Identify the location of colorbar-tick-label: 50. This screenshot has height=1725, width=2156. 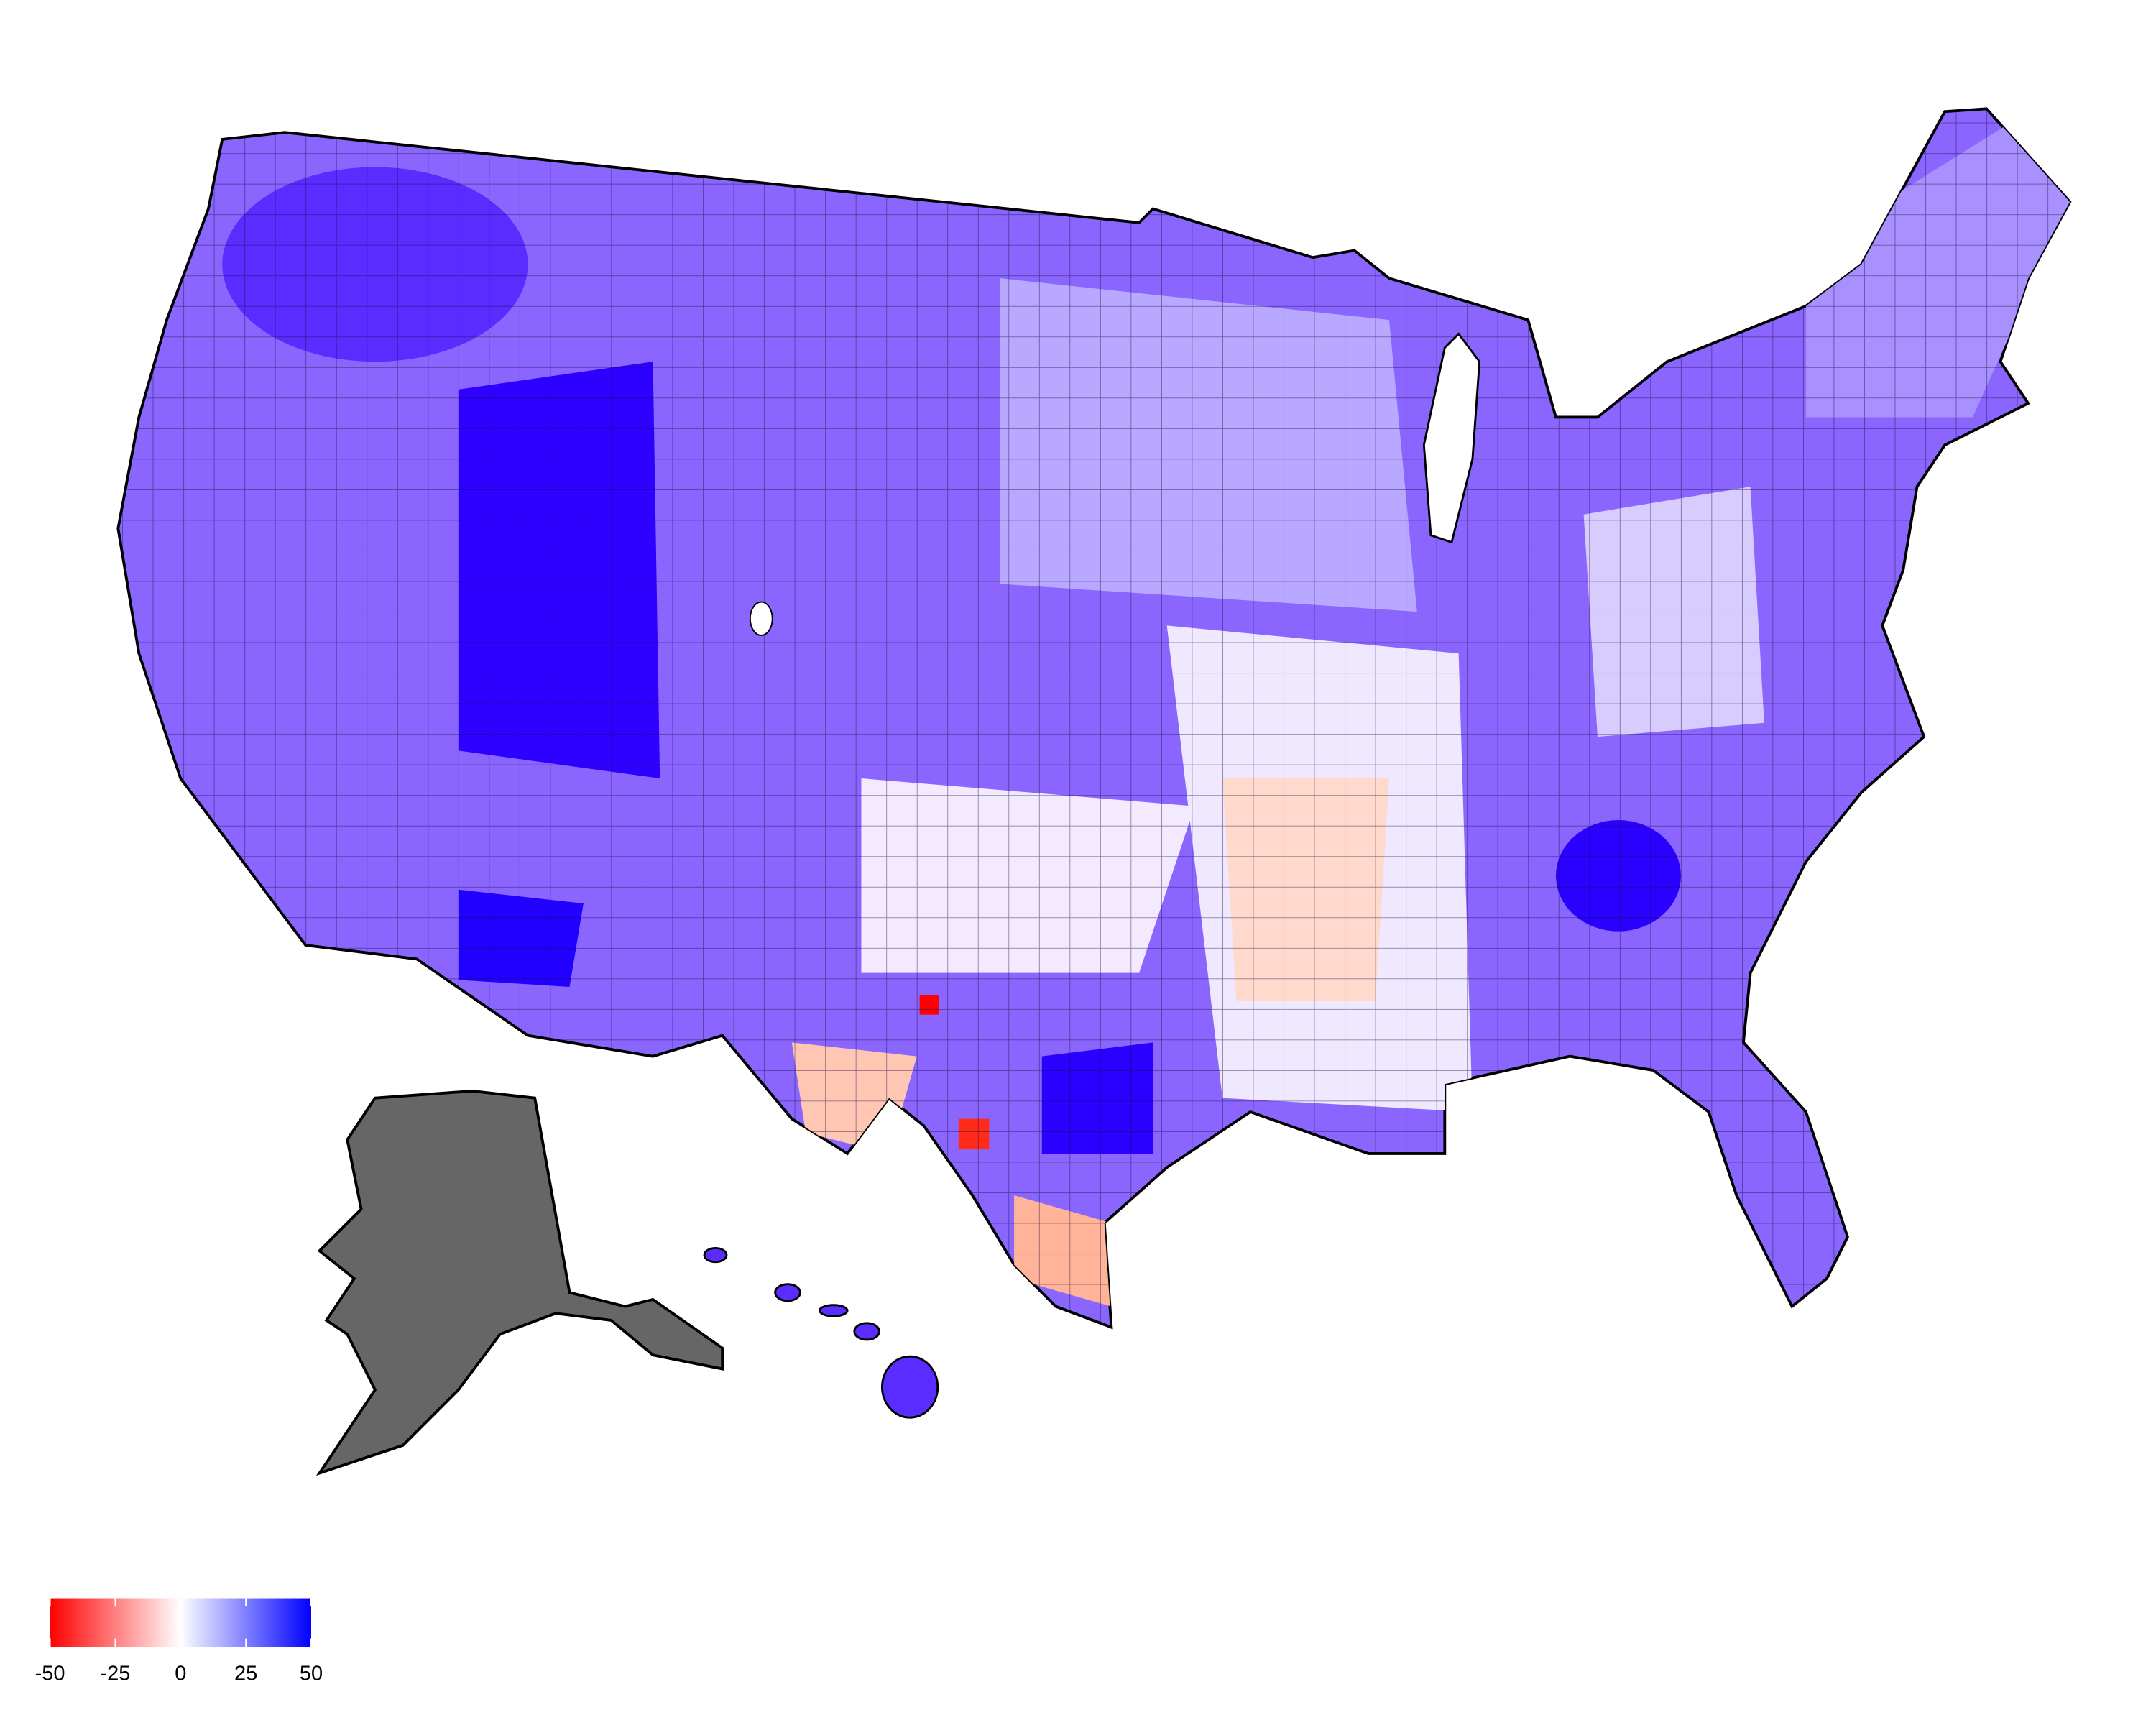
(311, 1673).